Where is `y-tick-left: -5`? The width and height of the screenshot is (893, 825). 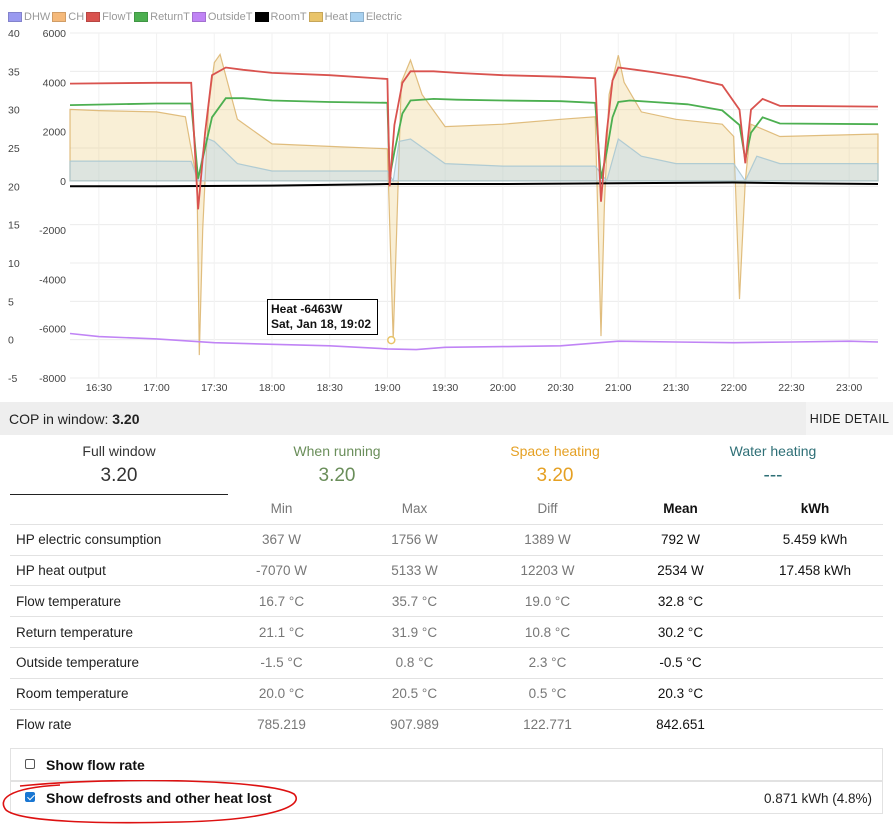
y-tick-left: -5 is located at coordinates (12, 379).